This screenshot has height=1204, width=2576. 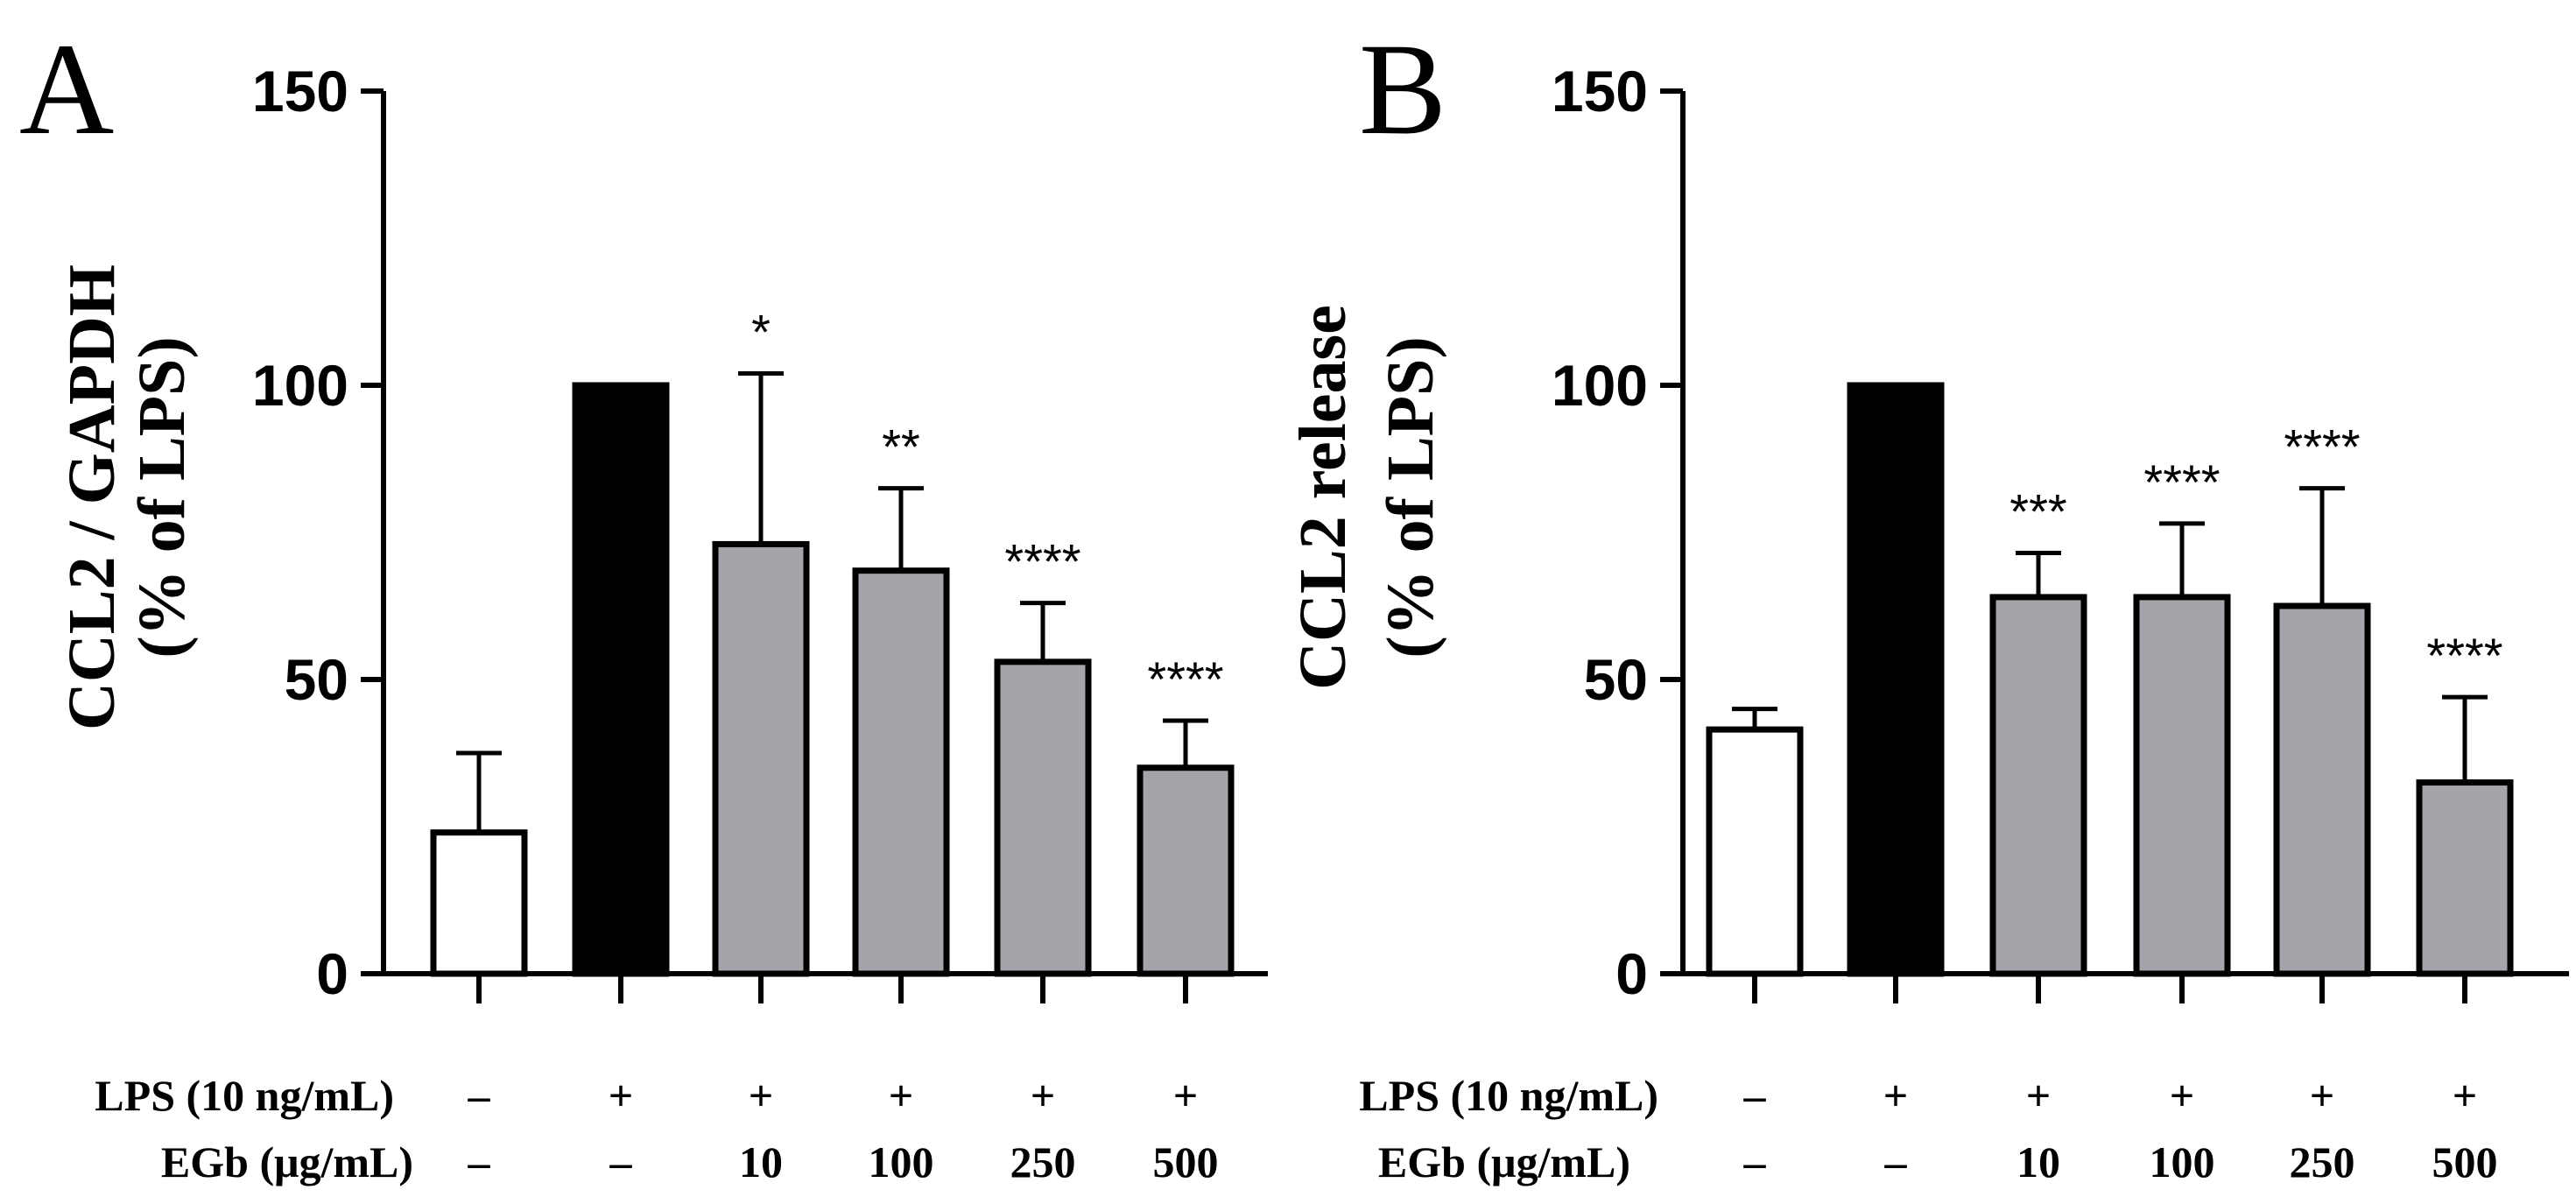 What do you see at coordinates (761, 332) in the screenshot?
I see `significance-label: *` at bounding box center [761, 332].